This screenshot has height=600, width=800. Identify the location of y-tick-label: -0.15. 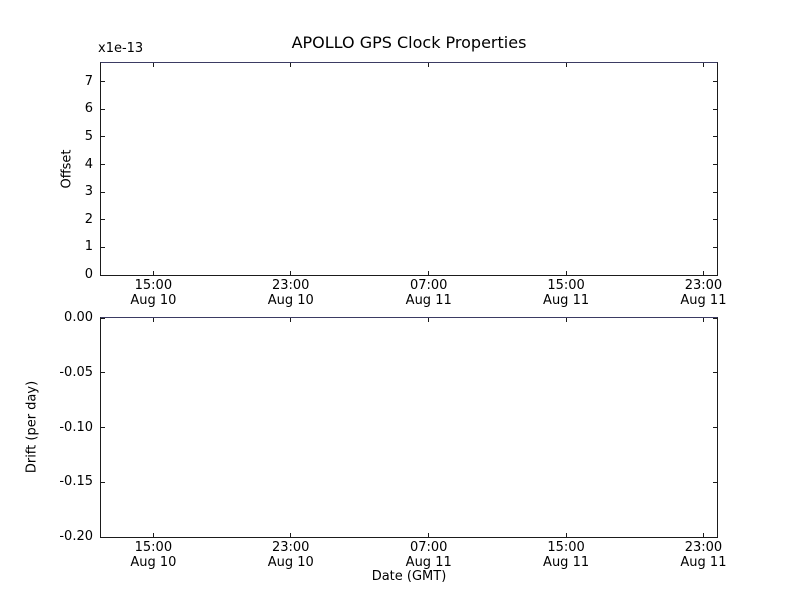
(76, 482).